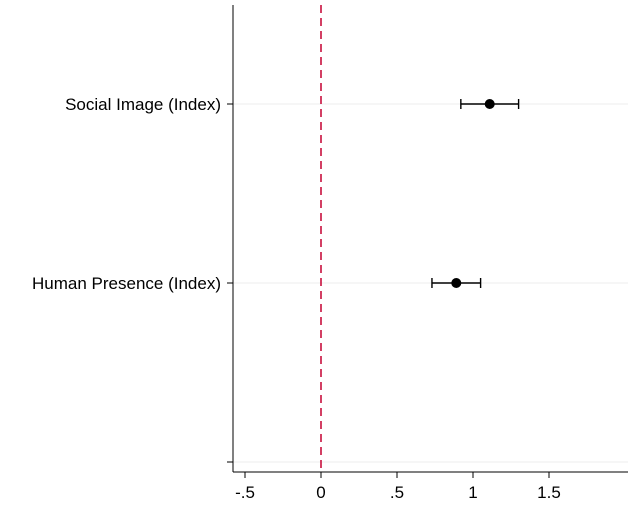 This screenshot has width=630, height=512. I want to click on x-tick-label: -.5, so click(245, 492).